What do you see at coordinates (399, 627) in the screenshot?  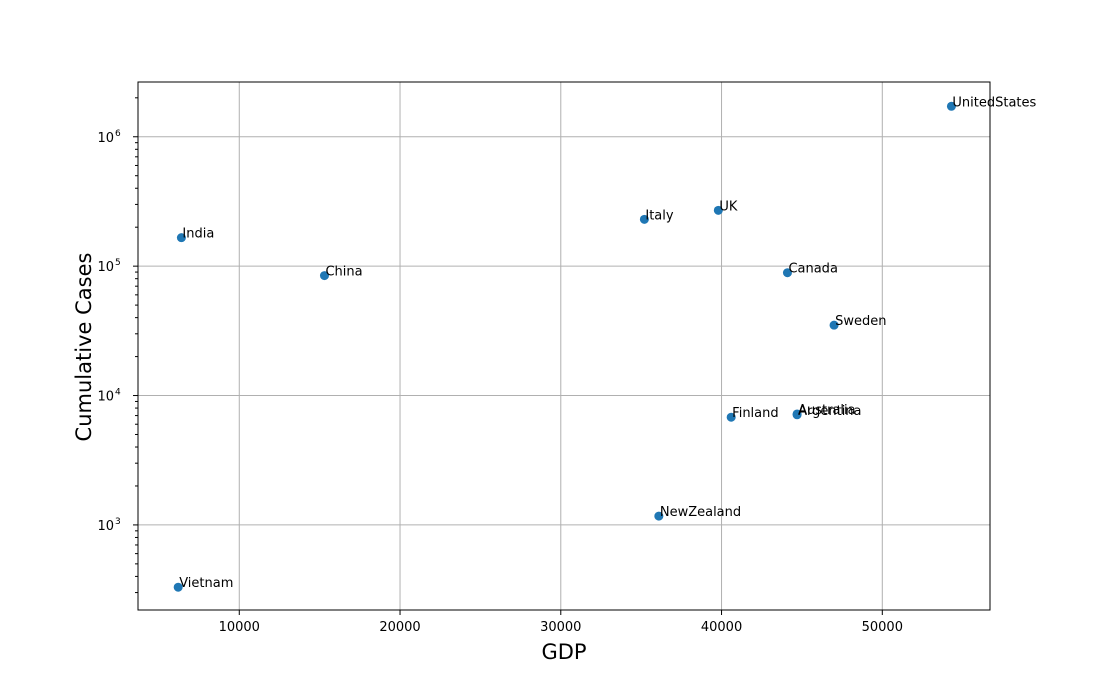 I see `x-tick-label: 20000` at bounding box center [399, 627].